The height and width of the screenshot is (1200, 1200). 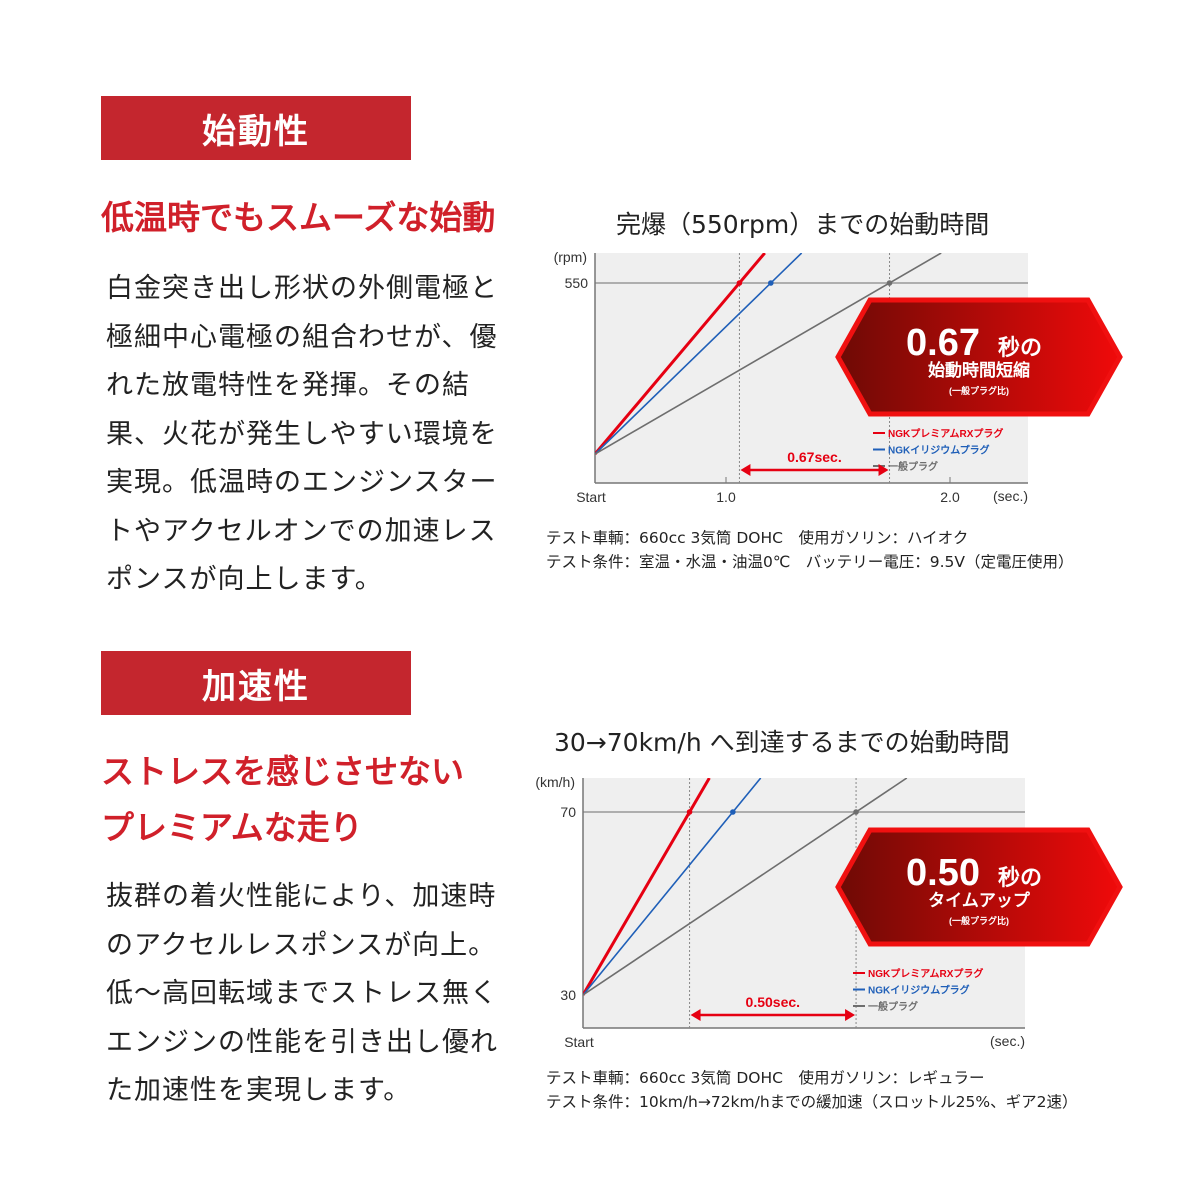 I want to click on y-tick-label: 30, so click(x=568, y=995).